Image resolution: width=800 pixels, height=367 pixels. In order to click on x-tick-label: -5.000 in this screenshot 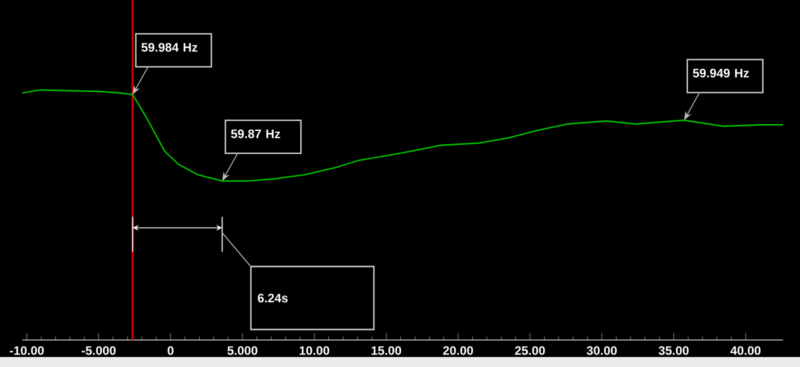, I will do `click(99, 350)`.